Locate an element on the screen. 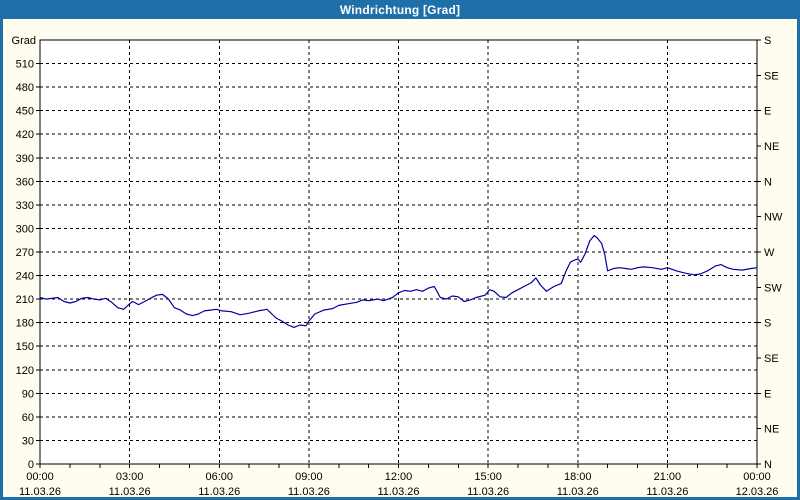 The image size is (800, 500). y-left-tick-label: 180 is located at coordinates (25, 324).